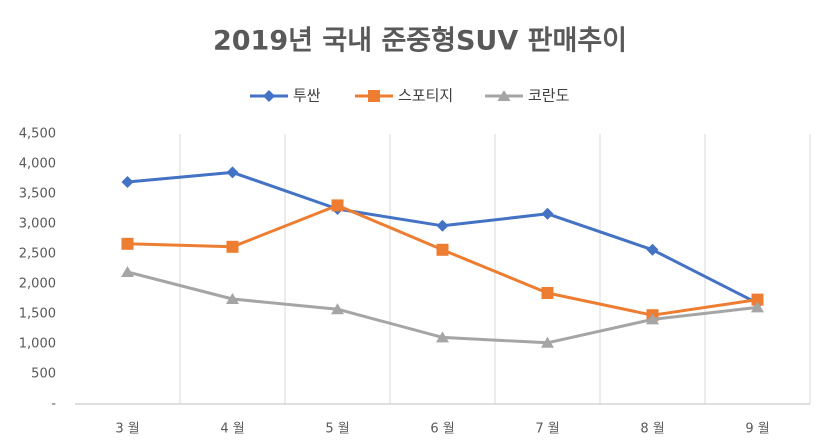 The height and width of the screenshot is (447, 818). I want to click on y-tick-label: 3,000, so click(37, 224).